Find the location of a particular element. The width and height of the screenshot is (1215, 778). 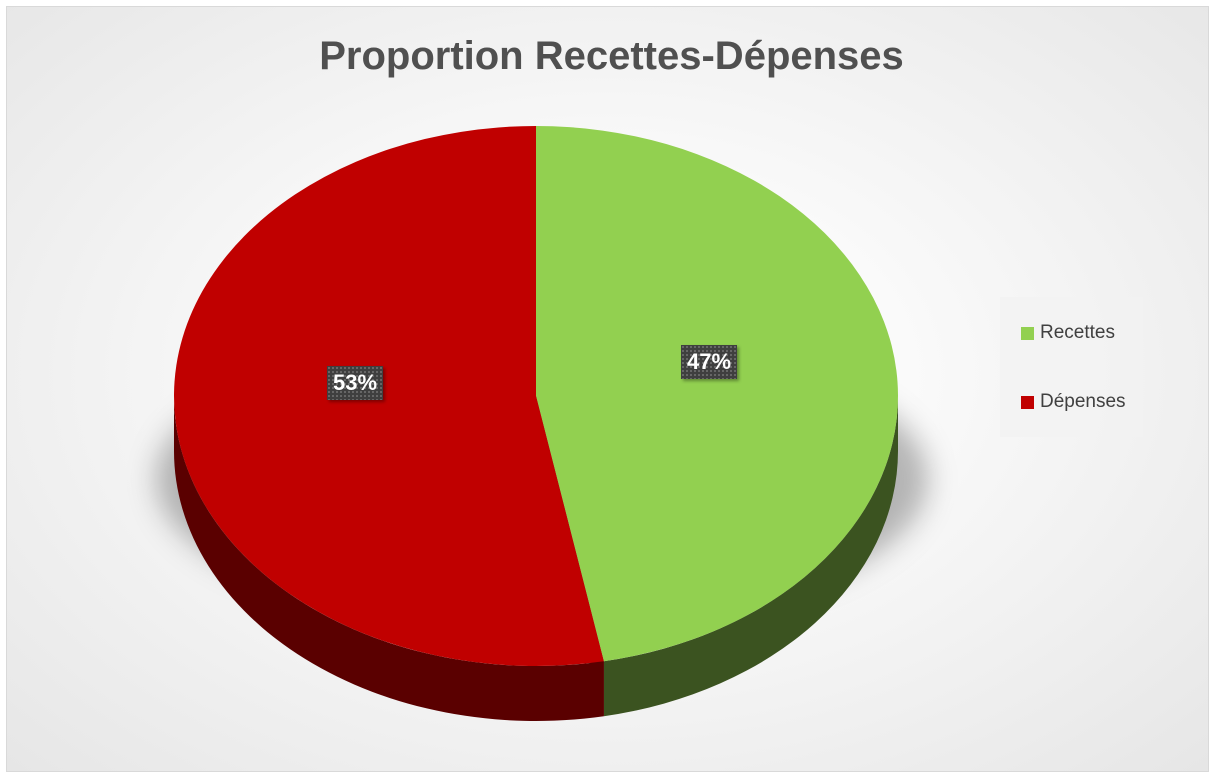

legend-swatch-depenses is located at coordinates (1027, 402).